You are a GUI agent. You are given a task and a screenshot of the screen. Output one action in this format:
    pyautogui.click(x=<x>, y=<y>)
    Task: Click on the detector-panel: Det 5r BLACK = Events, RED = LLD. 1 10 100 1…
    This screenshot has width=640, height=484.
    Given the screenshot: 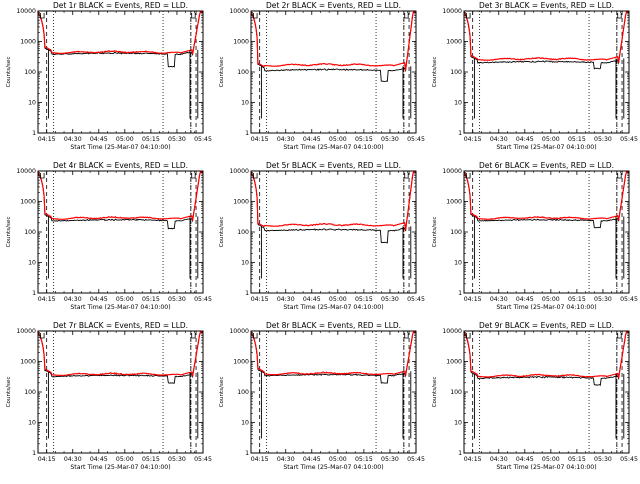 What is the action you would take?
    pyautogui.click(x=322, y=236)
    